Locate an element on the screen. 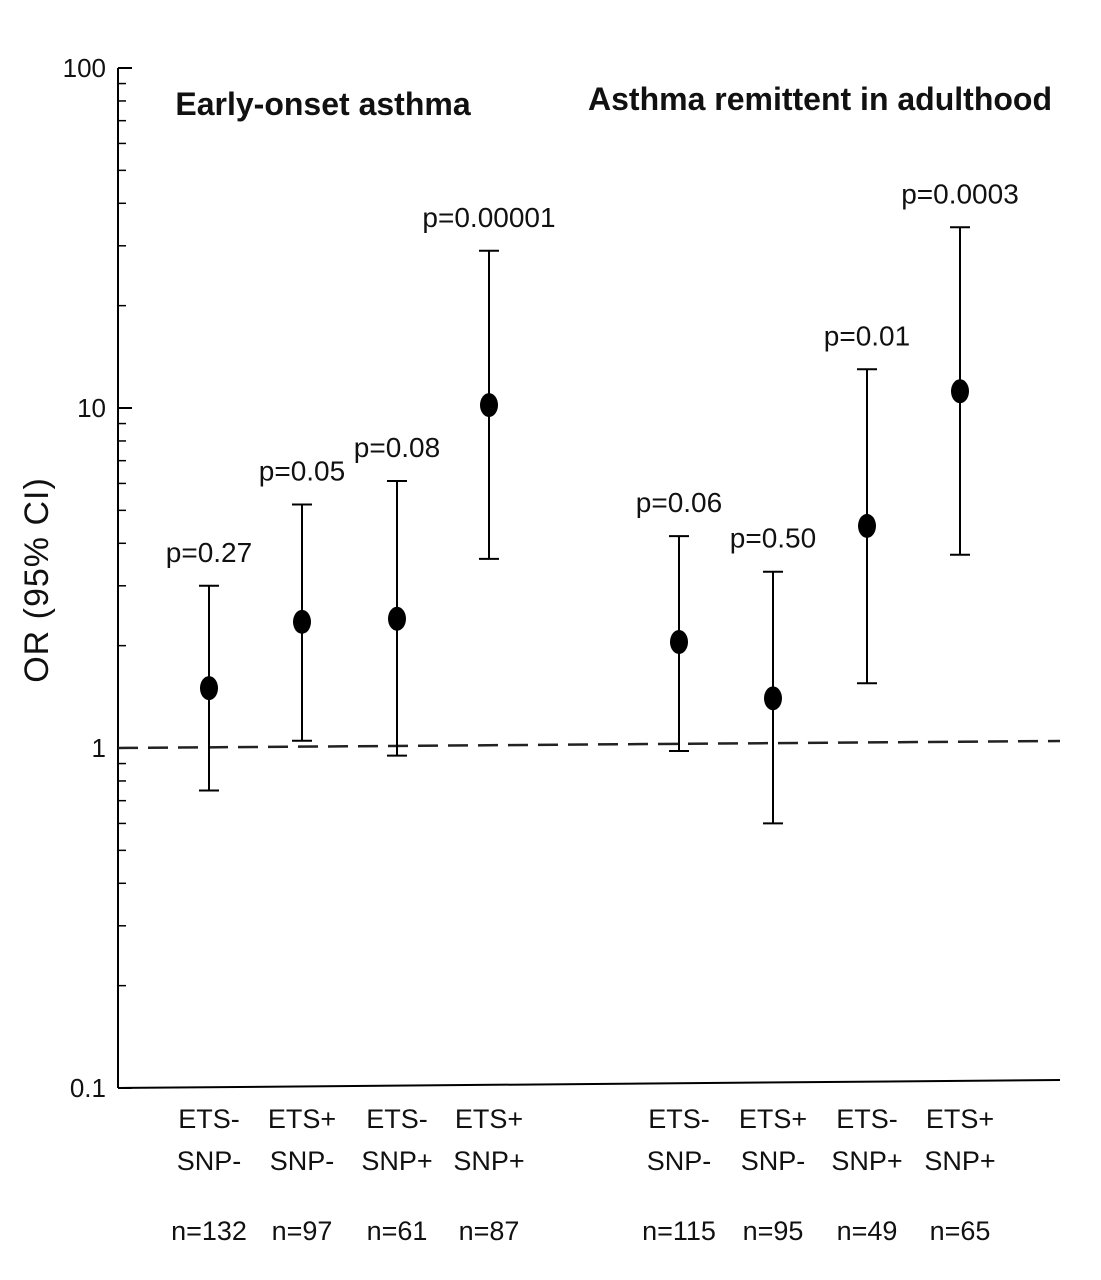 This screenshot has height=1280, width=1101. panel-title: Early-onset asthma is located at coordinates (322, 104).